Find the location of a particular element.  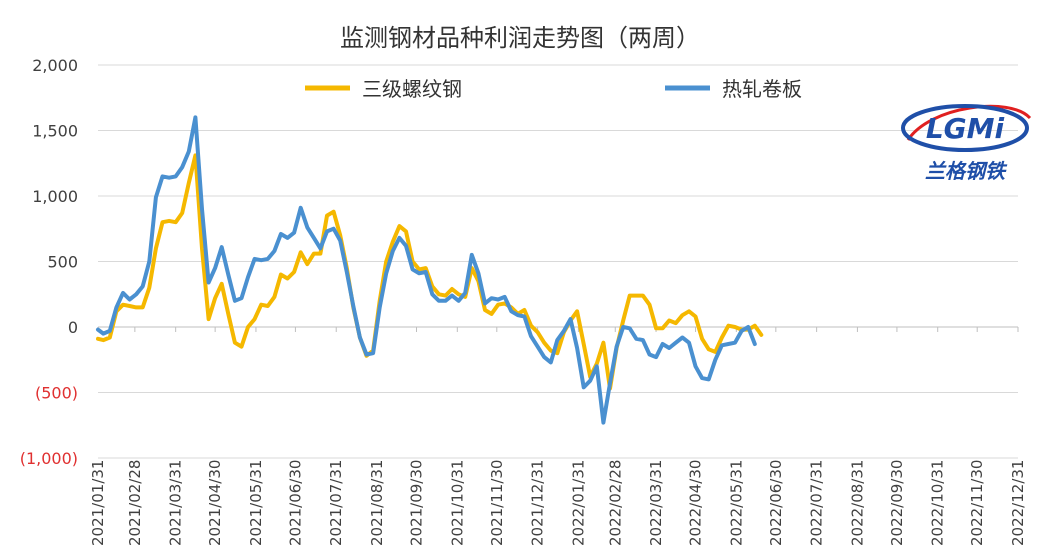

y-tick-label: 2,000 is located at coordinates (55, 65).